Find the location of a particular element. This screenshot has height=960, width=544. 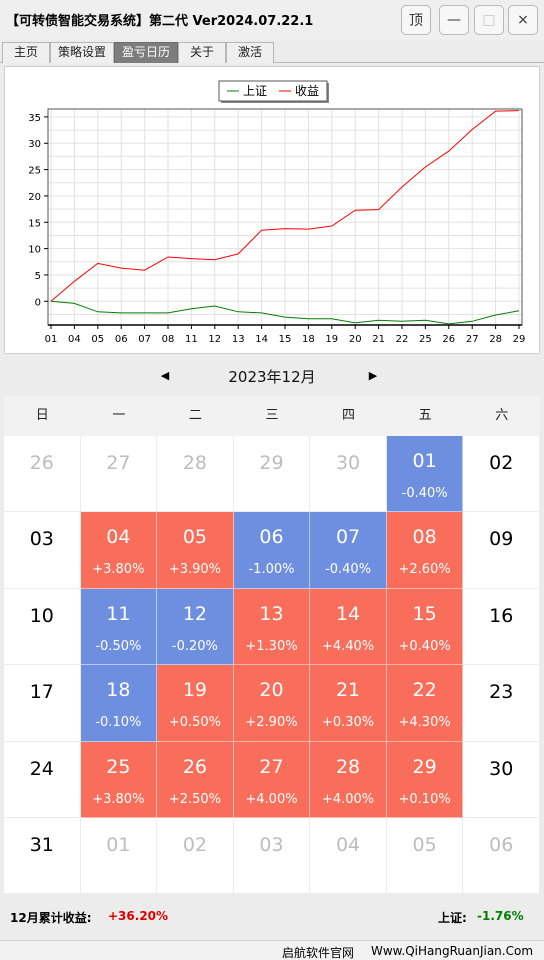

calendar-day-number: 01 is located at coordinates (424, 461).